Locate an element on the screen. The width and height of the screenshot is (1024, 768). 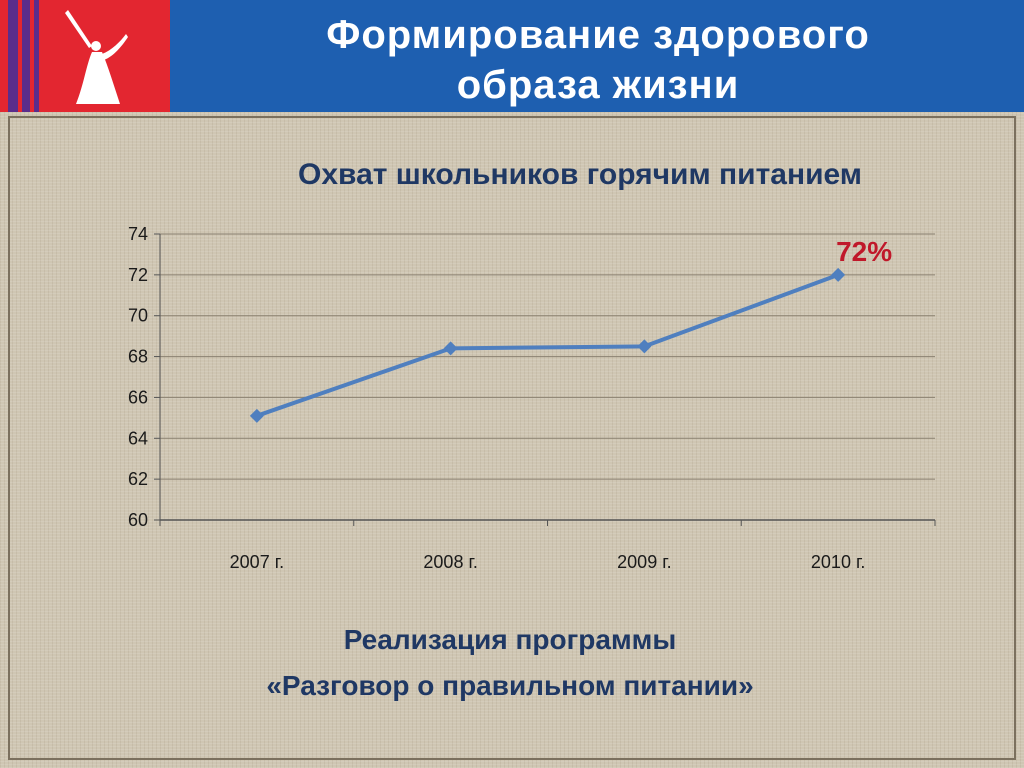
y-tick-label: 60 is located at coordinates (138, 520).